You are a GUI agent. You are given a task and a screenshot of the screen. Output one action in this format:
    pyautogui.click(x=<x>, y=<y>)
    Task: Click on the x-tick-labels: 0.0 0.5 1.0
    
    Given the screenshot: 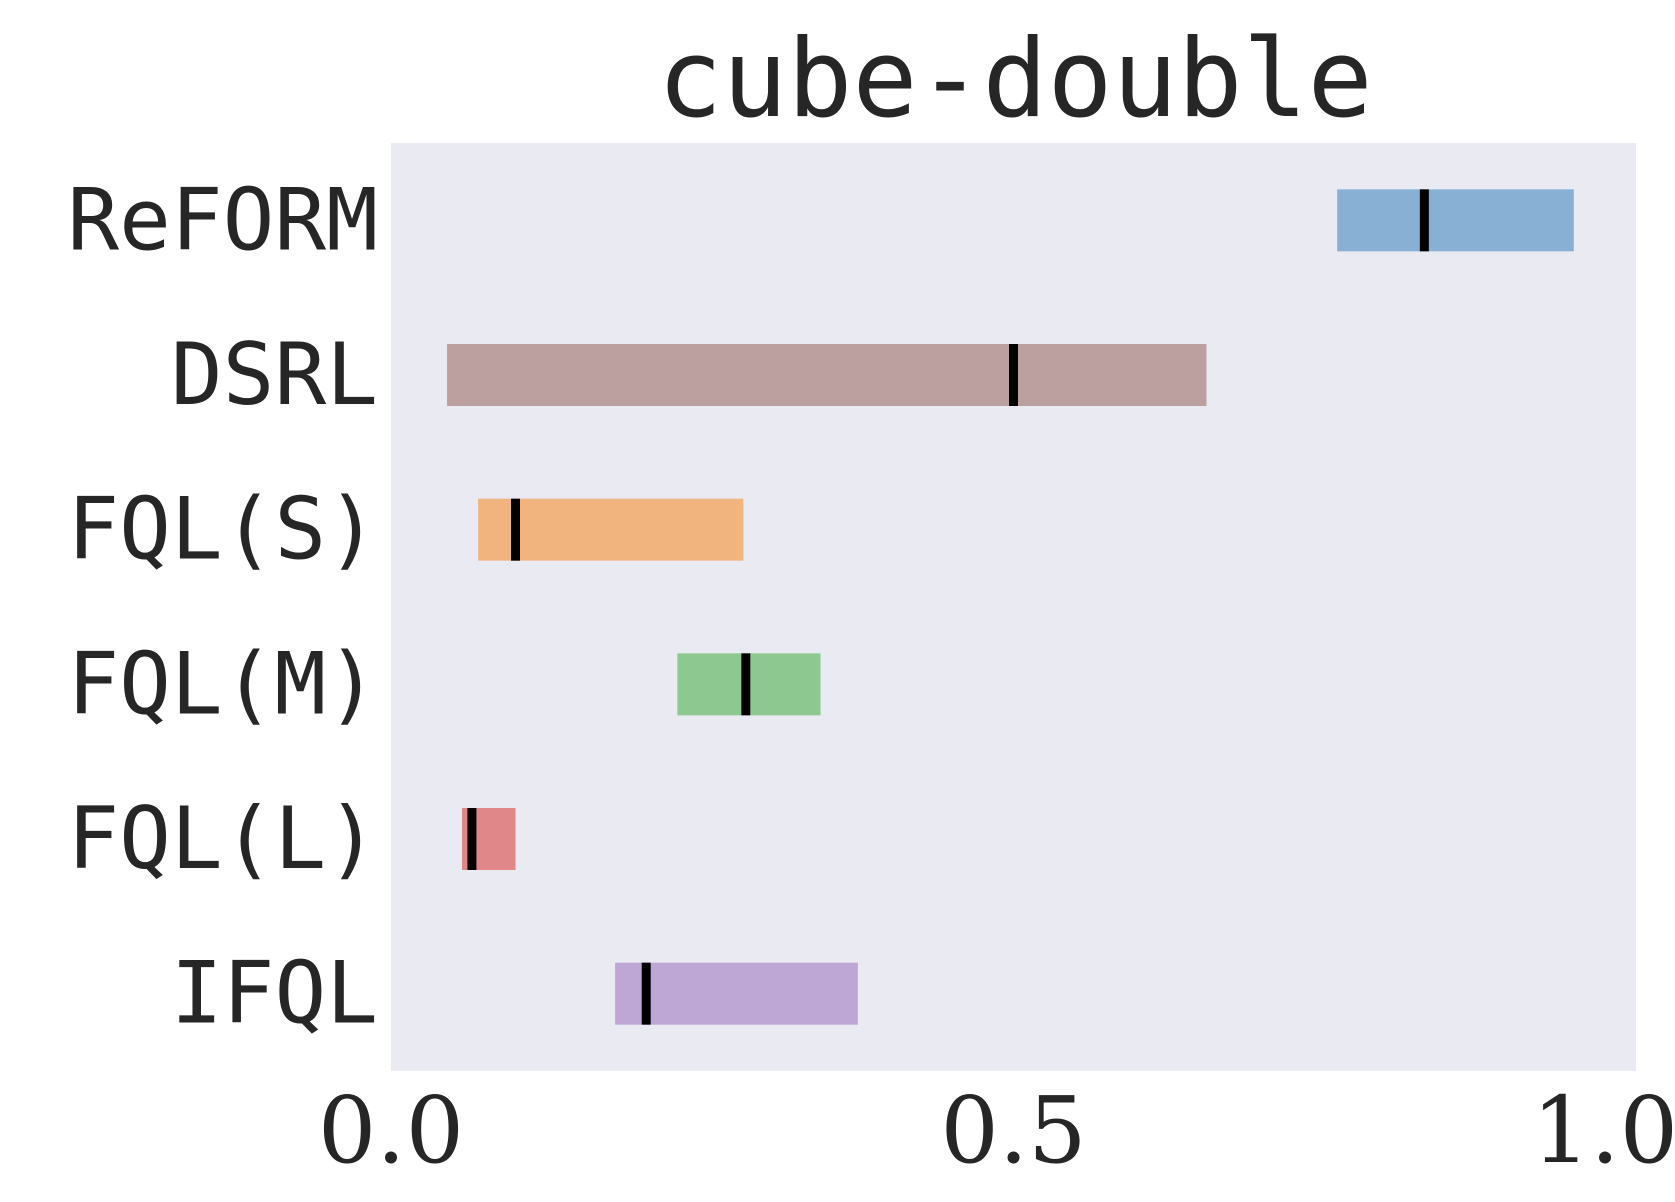 What is the action you would take?
    pyautogui.click(x=996, y=1130)
    